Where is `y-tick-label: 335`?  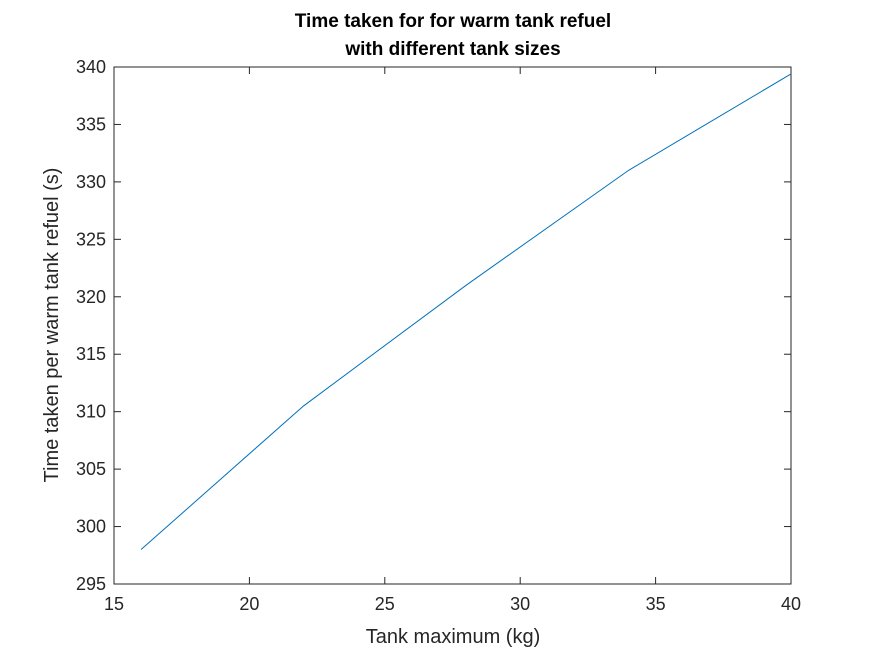 y-tick-label: 335 is located at coordinates (91, 124).